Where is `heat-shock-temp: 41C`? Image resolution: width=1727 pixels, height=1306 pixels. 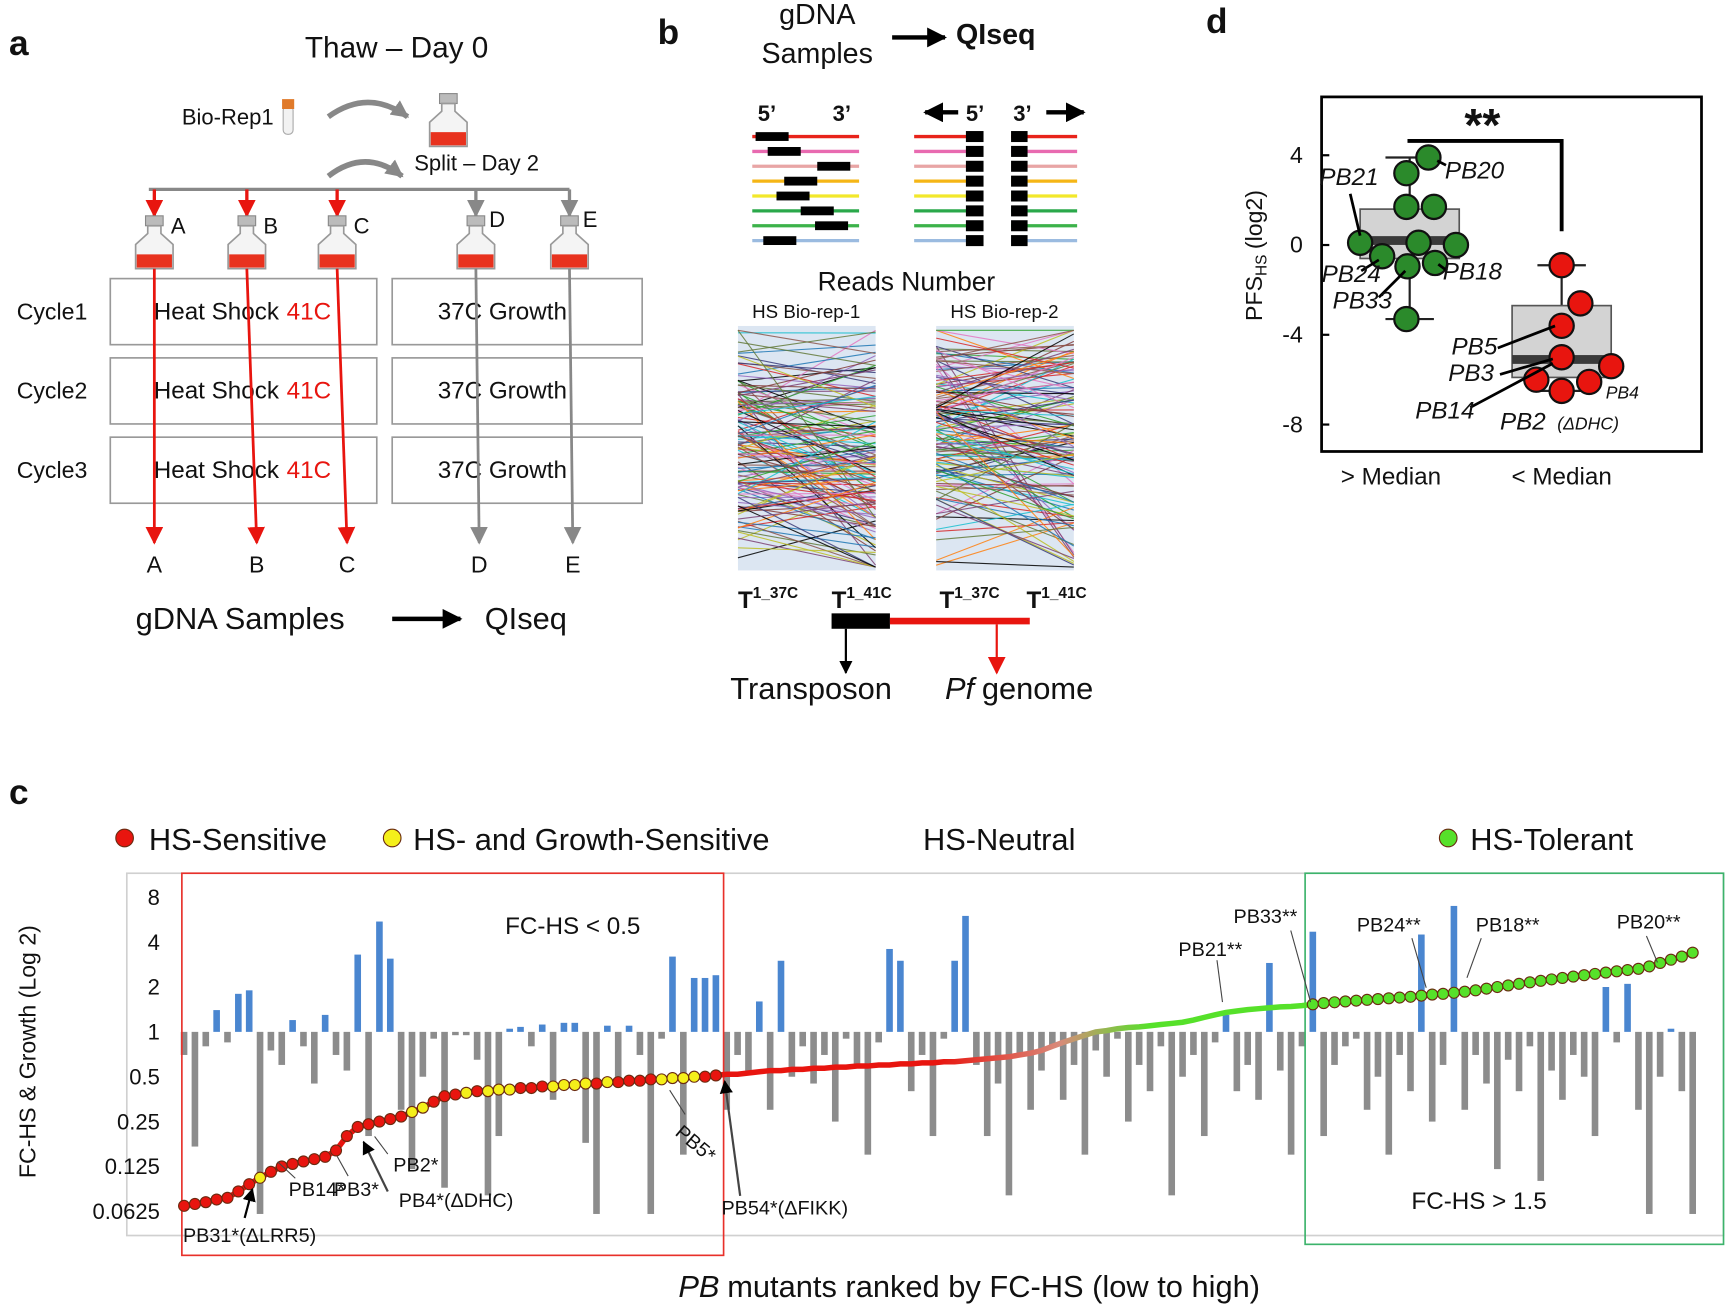
heat-shock-temp: 41C is located at coordinates (309, 311).